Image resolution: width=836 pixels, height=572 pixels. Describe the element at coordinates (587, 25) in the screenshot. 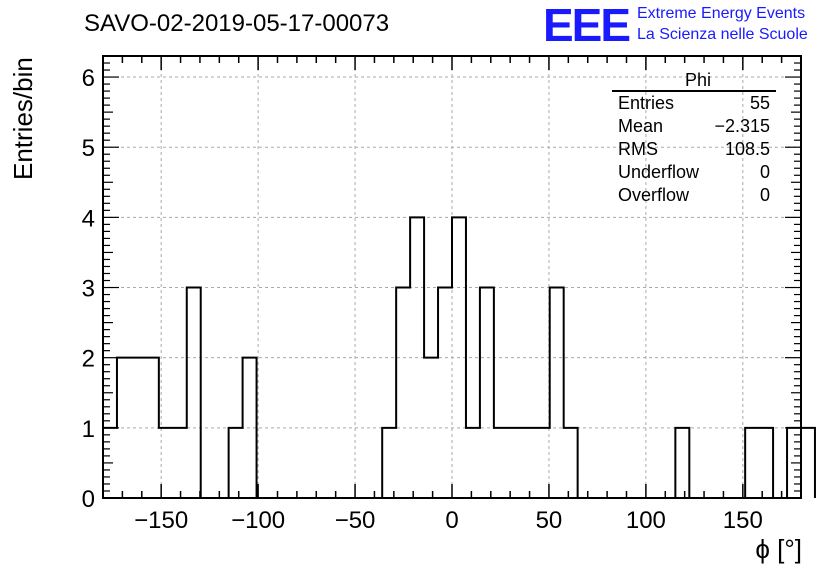

I see `eee-logo: EEE` at that location.